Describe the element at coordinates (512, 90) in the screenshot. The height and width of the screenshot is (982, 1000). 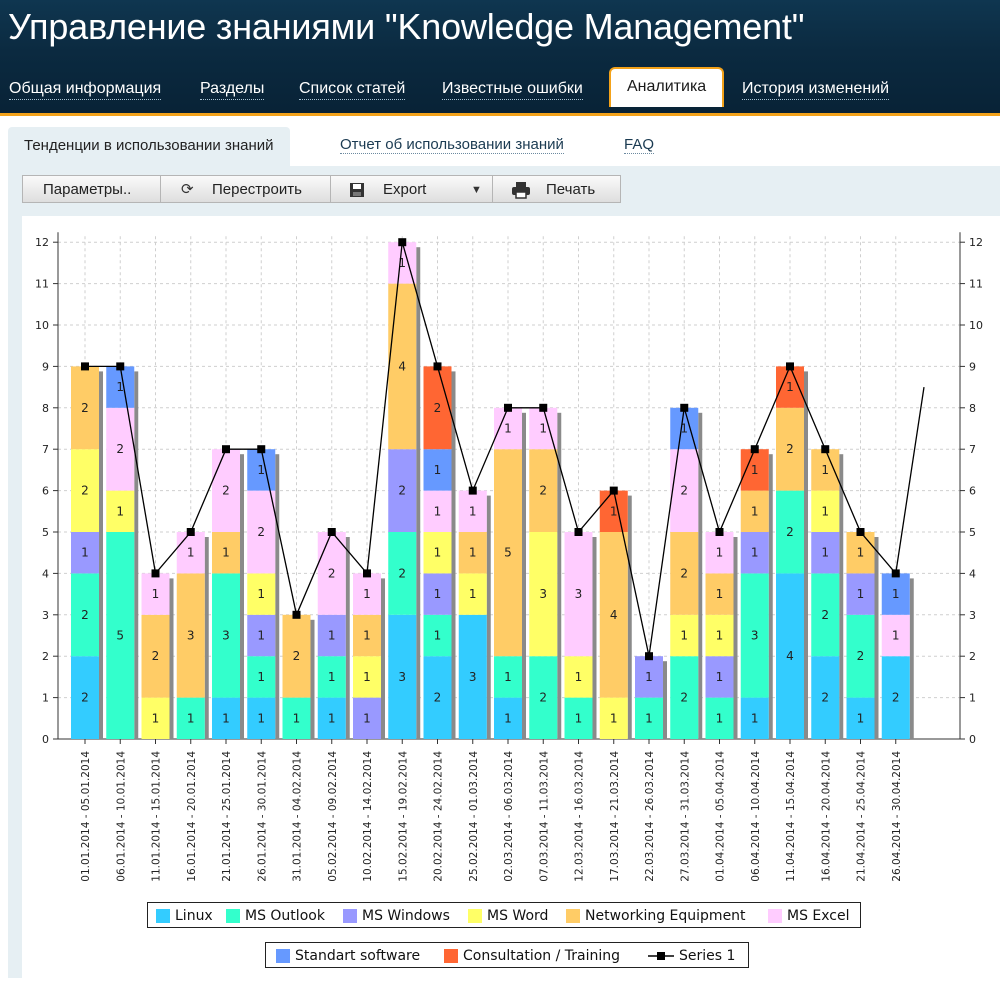
I see `tab-known-errors: Известные ошибки` at that location.